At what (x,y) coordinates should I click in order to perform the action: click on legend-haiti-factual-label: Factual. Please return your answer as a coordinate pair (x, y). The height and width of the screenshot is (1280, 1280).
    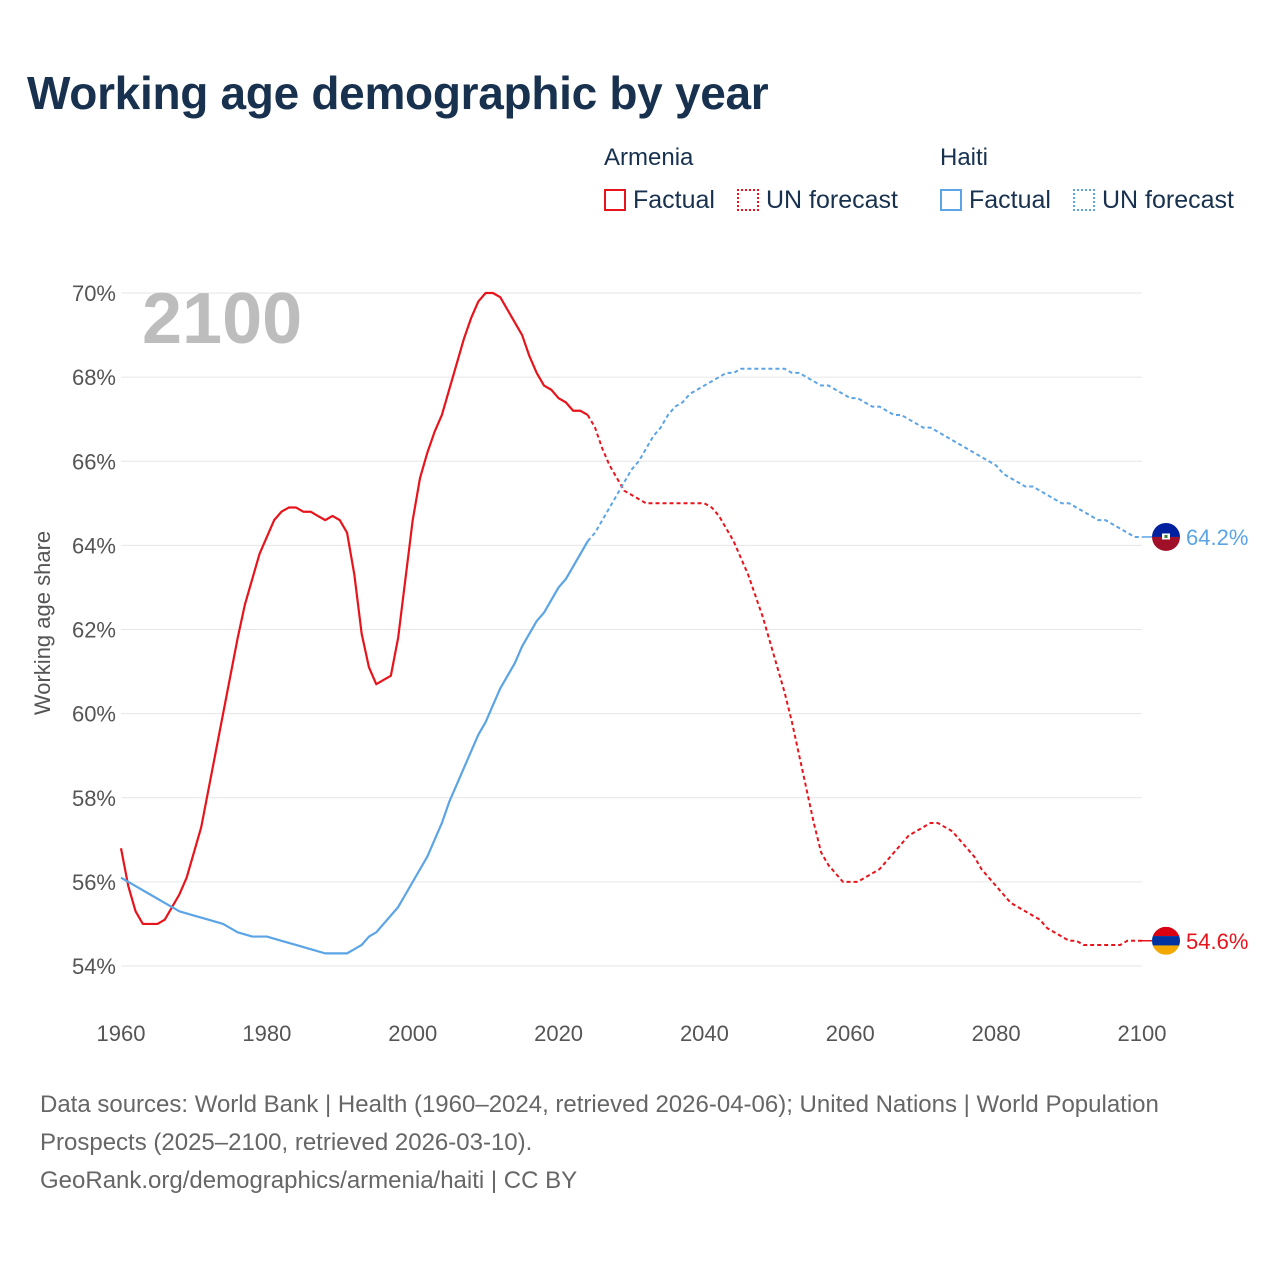
    Looking at the image, I should click on (1010, 199).